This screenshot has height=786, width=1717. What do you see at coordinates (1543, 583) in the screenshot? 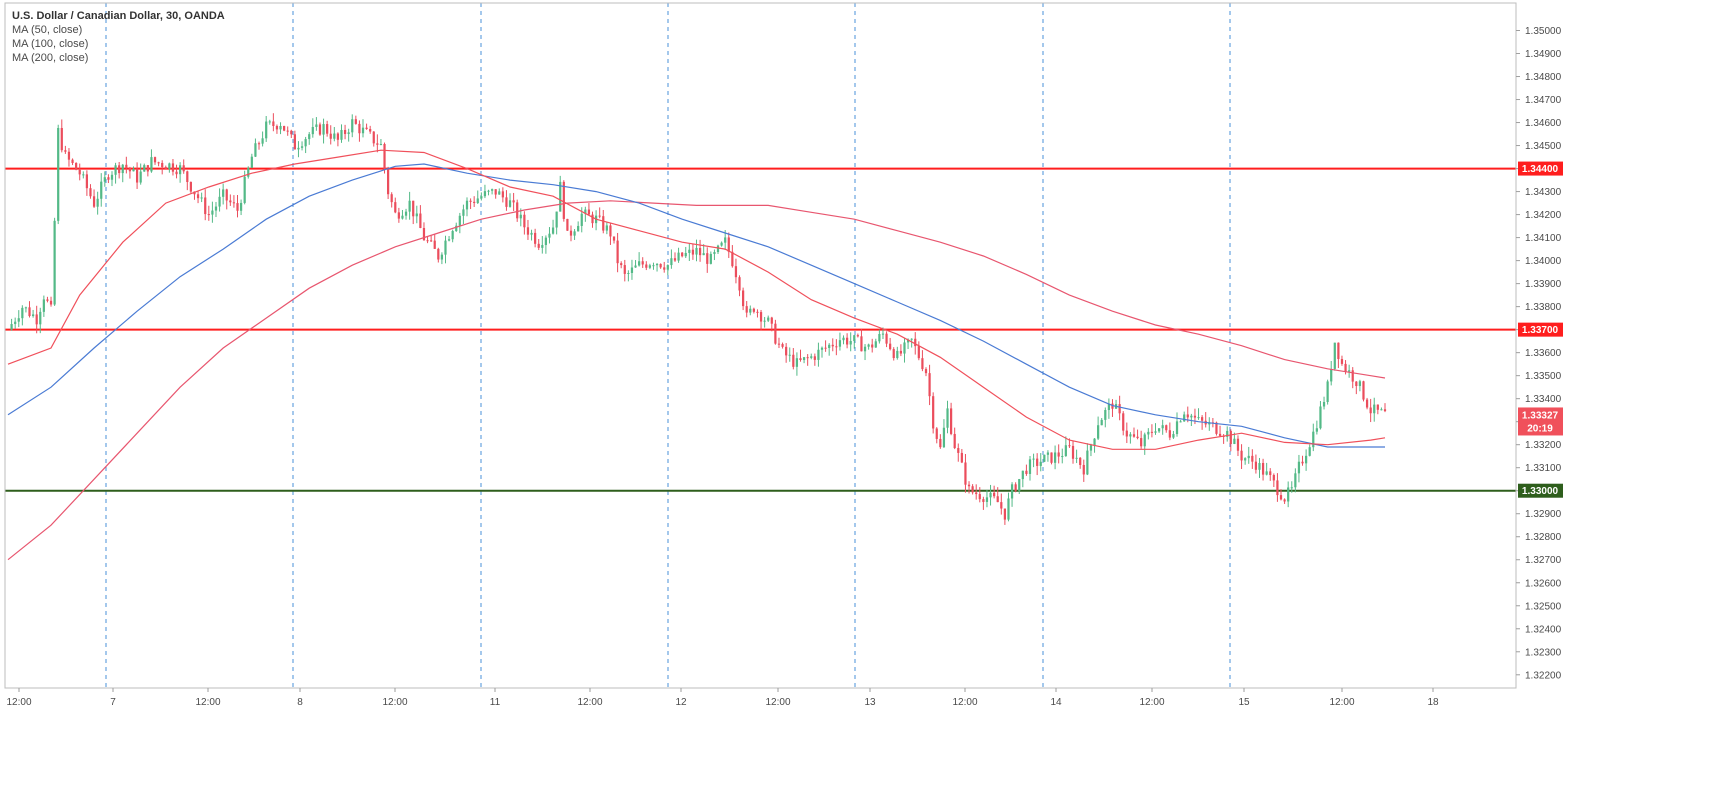
I see `y-tick-label: 1.32600` at bounding box center [1543, 583].